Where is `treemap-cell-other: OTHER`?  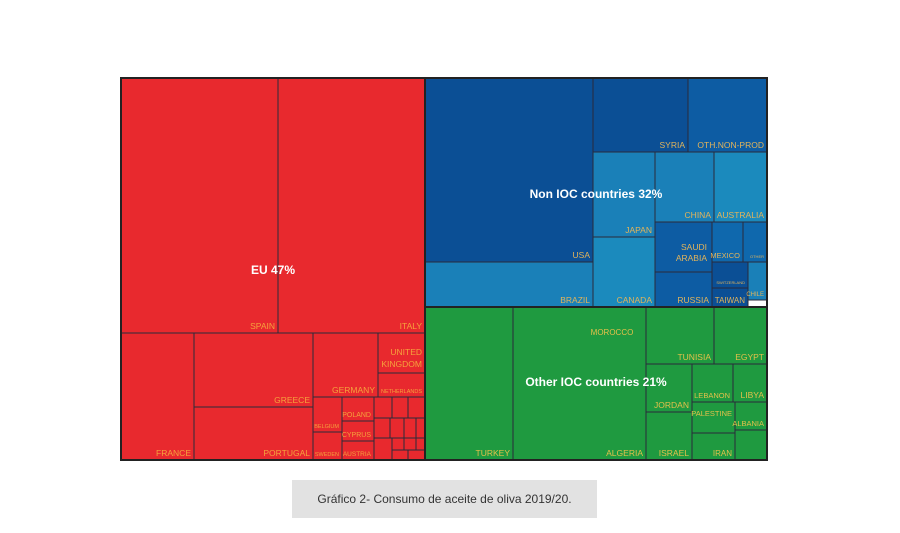 treemap-cell-other: OTHER is located at coordinates (755, 242).